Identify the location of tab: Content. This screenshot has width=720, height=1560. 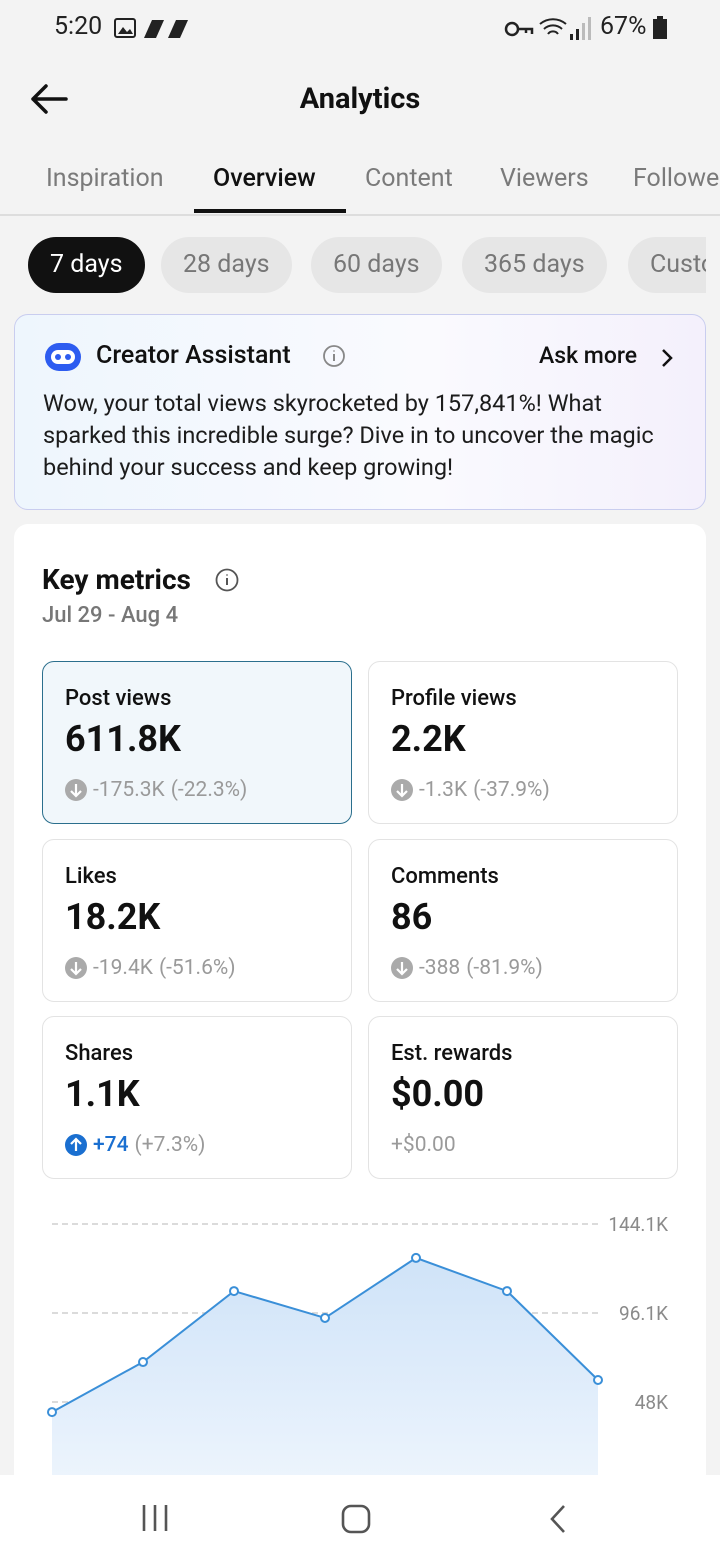
(409, 178).